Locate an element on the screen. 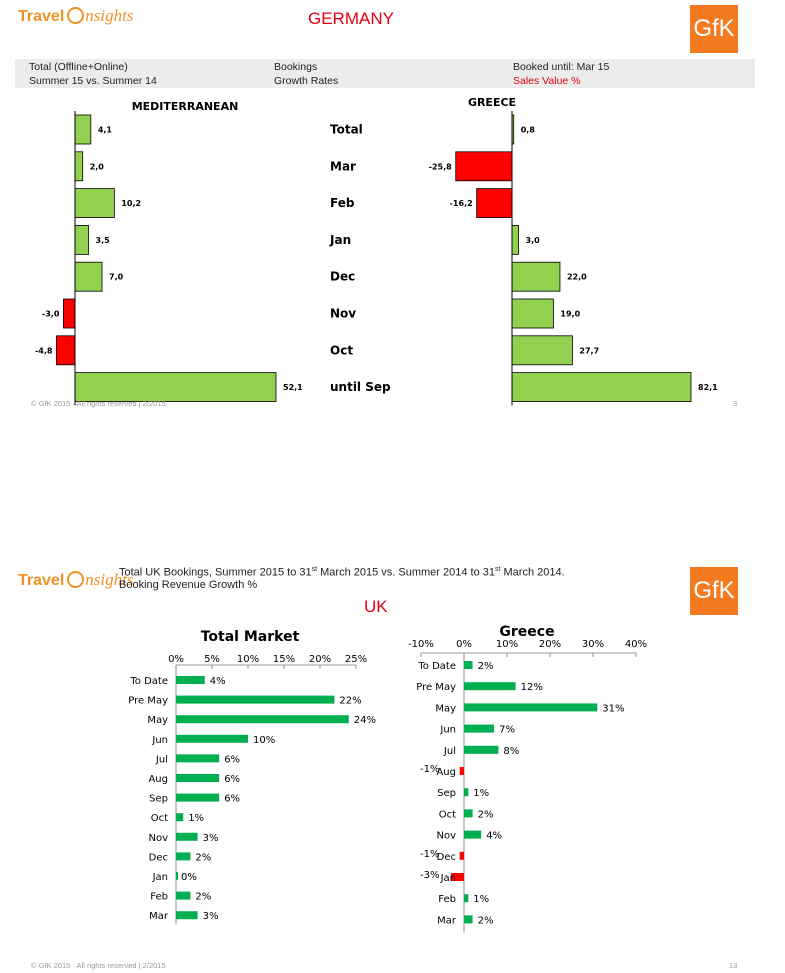 The height and width of the screenshot is (973, 785). info-scope: Total (Offline+Online) is located at coordinates (78, 67).